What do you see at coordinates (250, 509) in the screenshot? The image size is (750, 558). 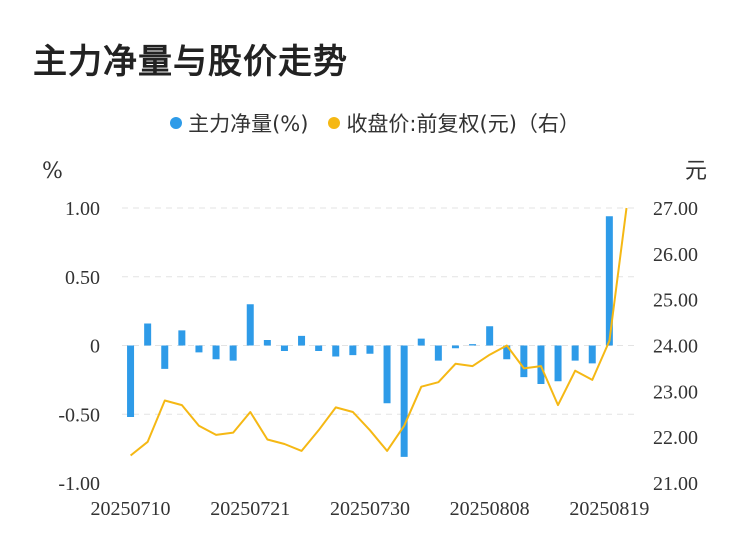 I see `x-tick-label: 20250721` at bounding box center [250, 509].